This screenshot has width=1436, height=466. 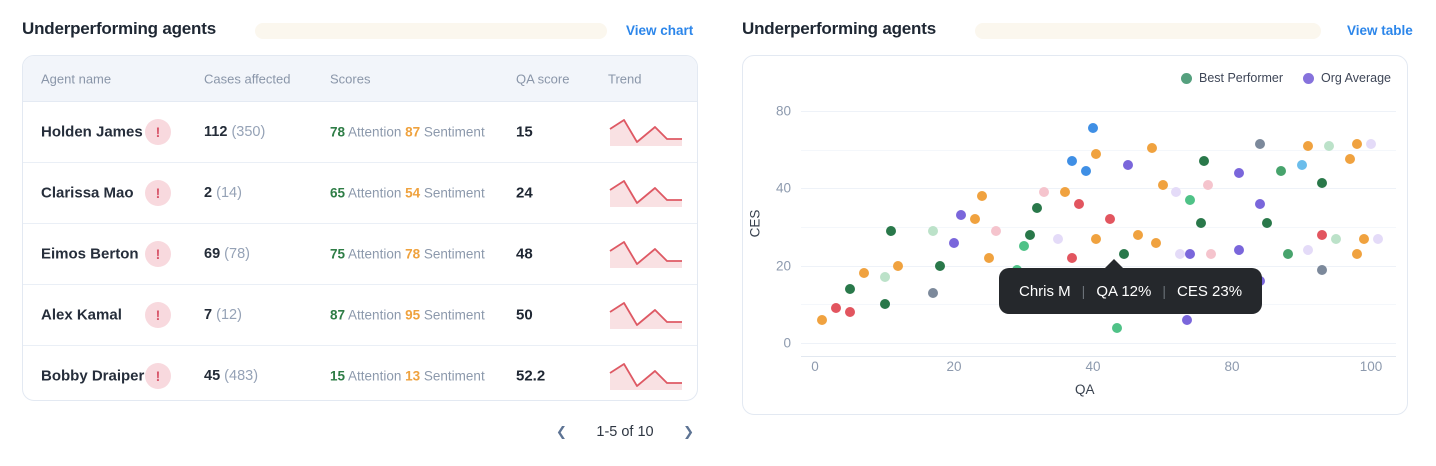 What do you see at coordinates (223, 193) in the screenshot?
I see `cases-affected: 2 (14)` at bounding box center [223, 193].